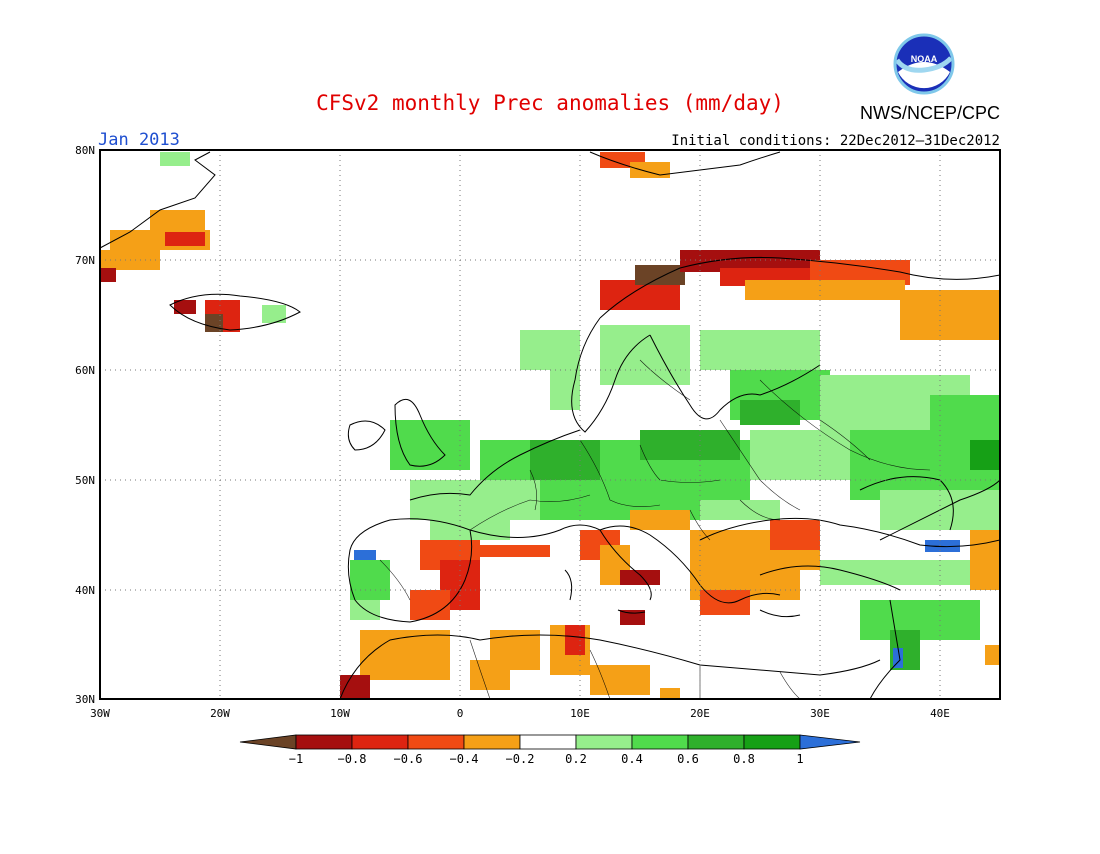  What do you see at coordinates (352, 759) in the screenshot?
I see `colorbar-label: −0.8` at bounding box center [352, 759].